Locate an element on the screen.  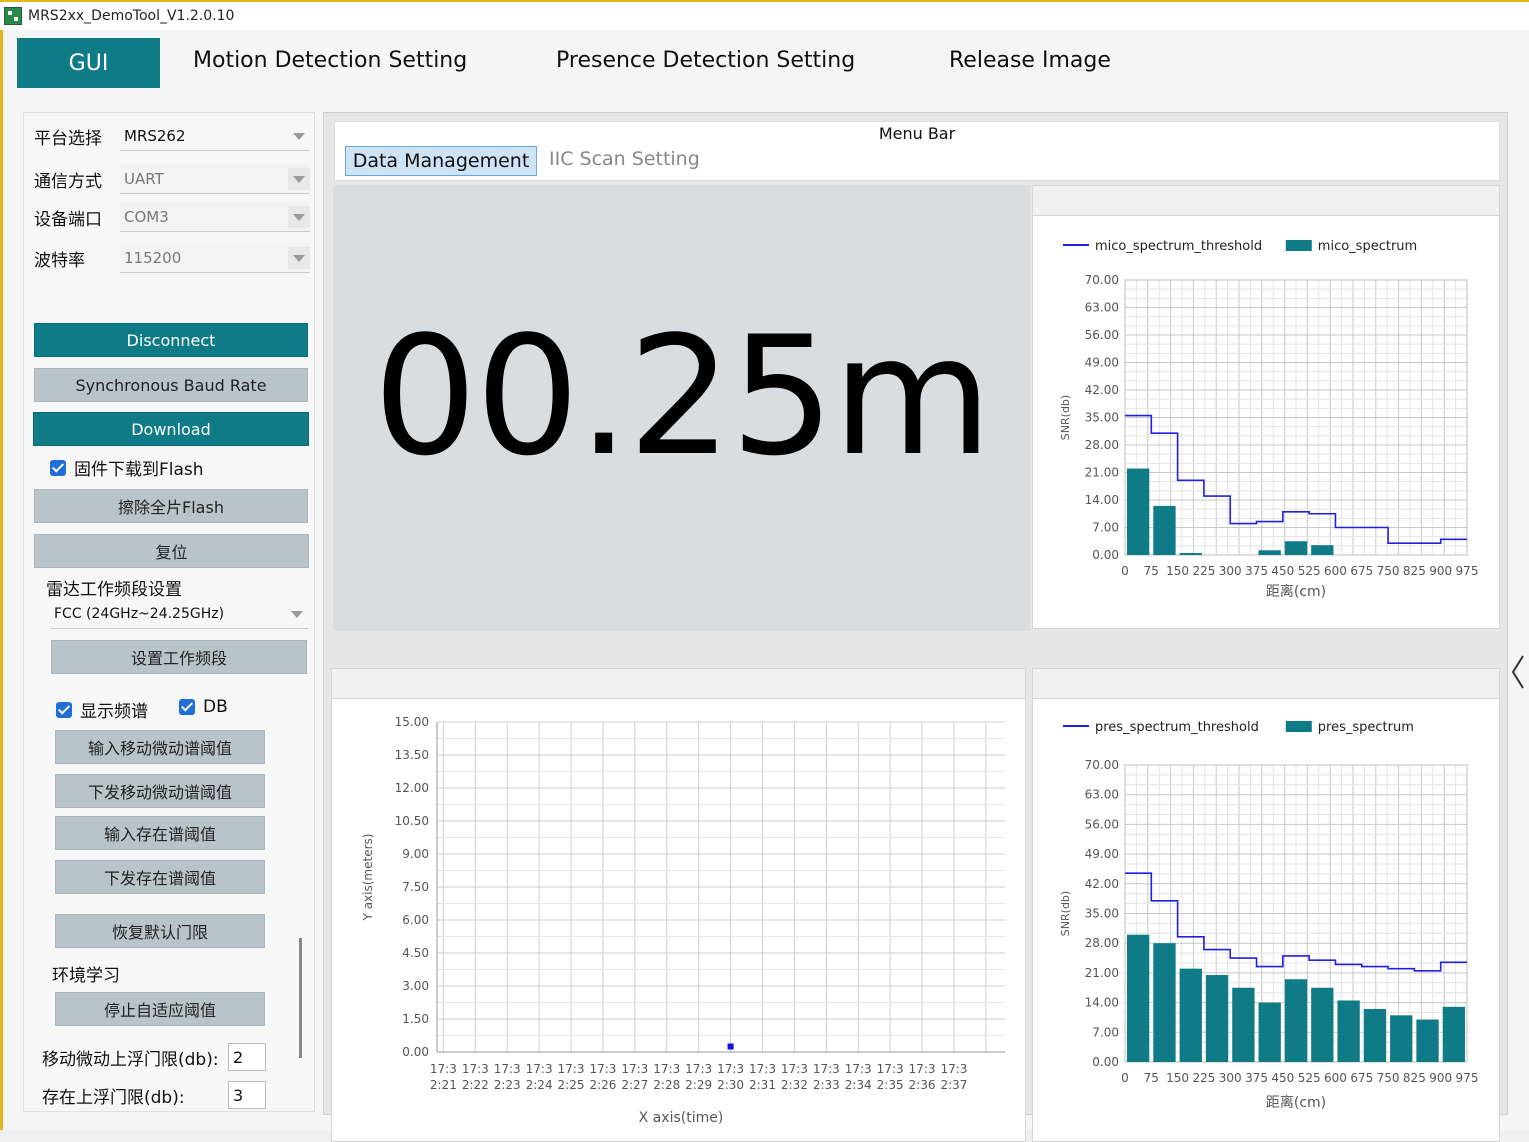
tab-presence-detection: Presence Detection Setting is located at coordinates (706, 60).